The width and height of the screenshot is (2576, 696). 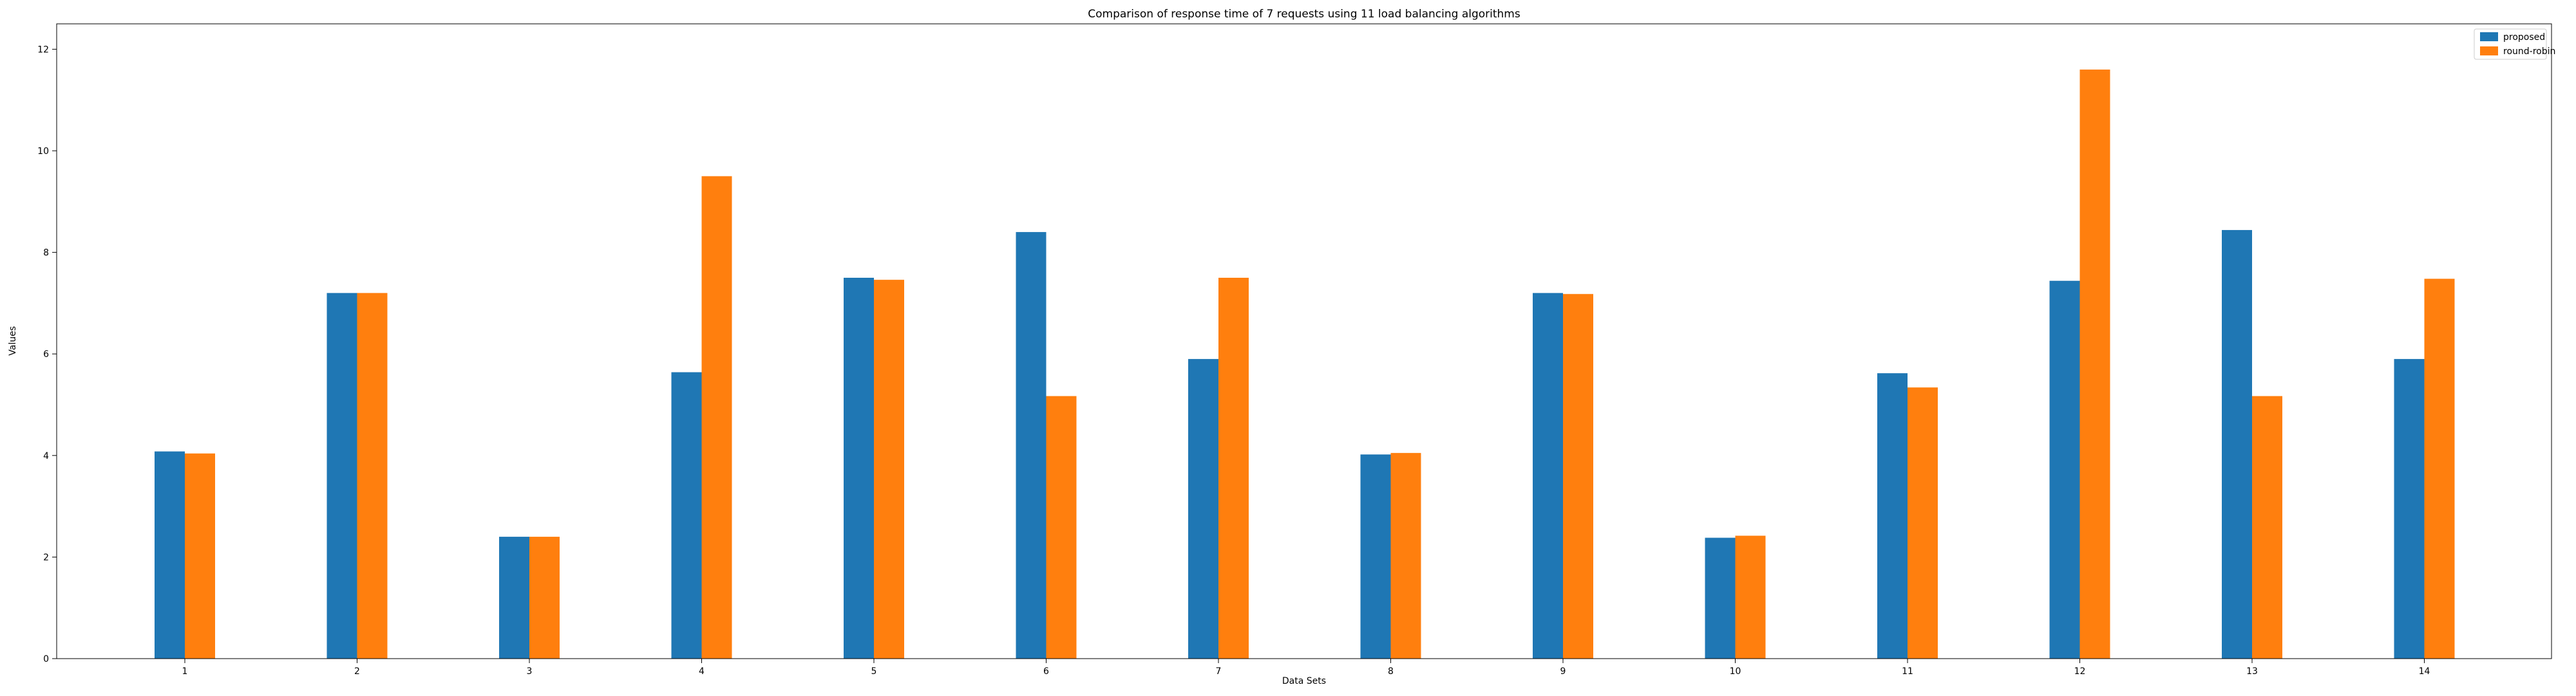 I want to click on y-tick-label-12: 12, so click(x=43, y=49).